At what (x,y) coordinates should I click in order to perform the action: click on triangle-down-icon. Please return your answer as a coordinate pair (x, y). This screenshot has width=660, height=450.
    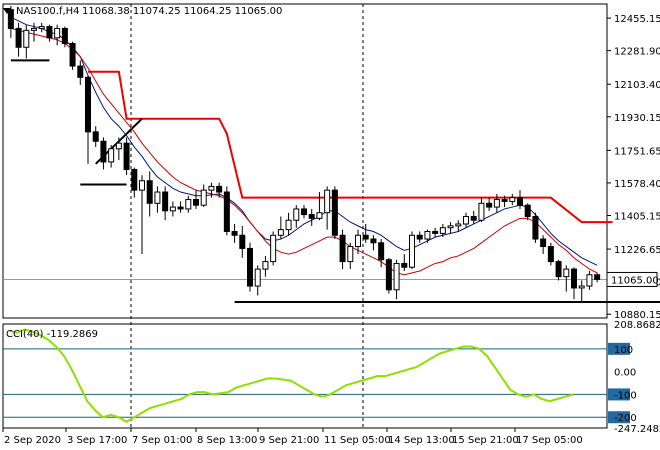
    Looking at the image, I should click on (7, 11).